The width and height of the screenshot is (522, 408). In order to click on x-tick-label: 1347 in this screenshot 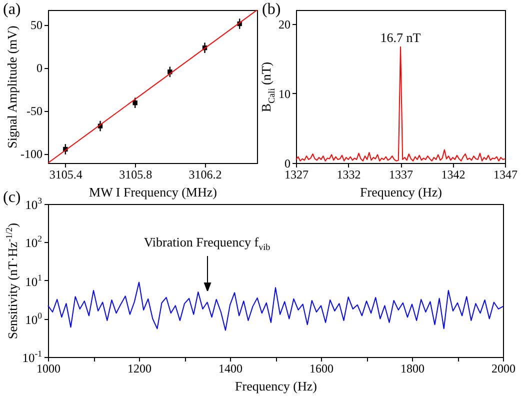, I will do `click(506, 175)`.